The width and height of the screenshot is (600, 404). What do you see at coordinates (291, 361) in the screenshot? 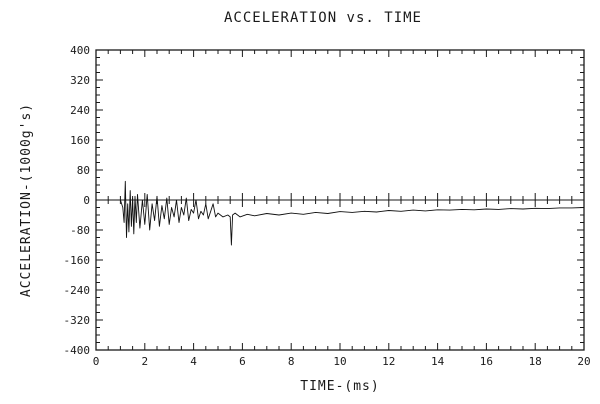
I see `x-tick-label: 8` at bounding box center [291, 361].